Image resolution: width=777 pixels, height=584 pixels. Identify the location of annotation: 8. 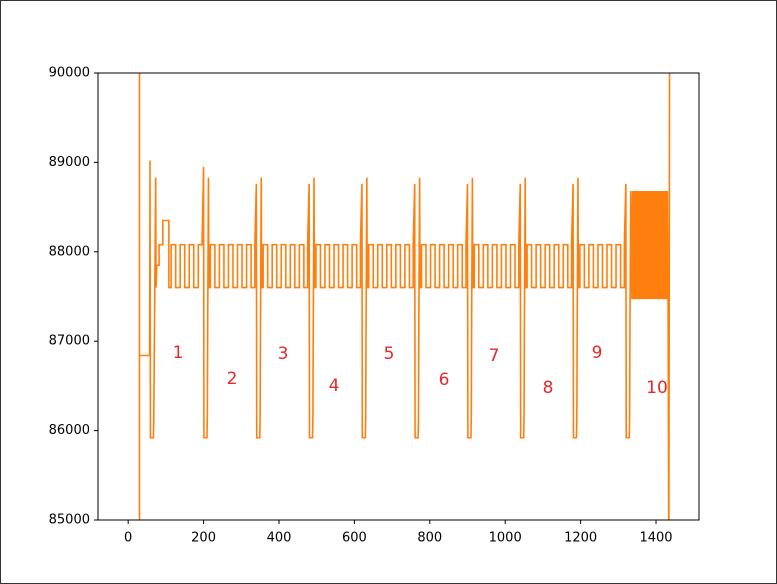
(548, 388).